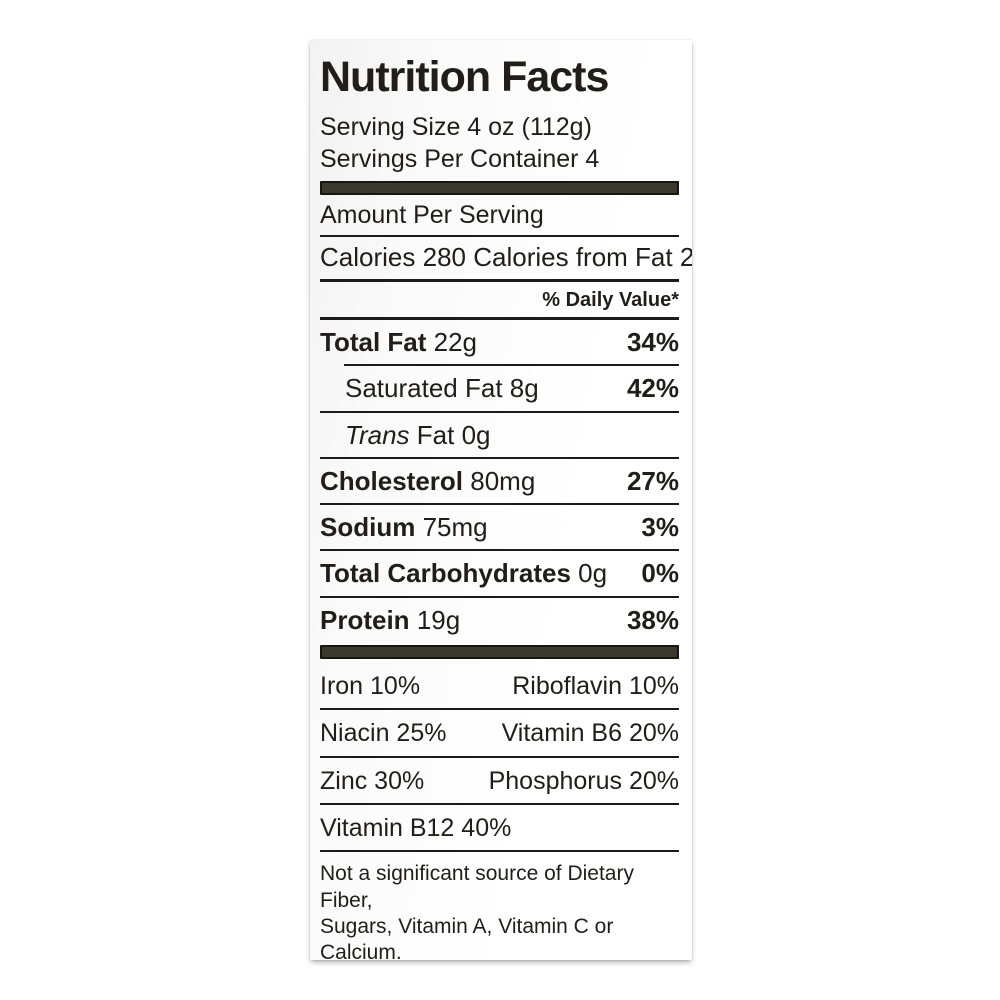 The image size is (1000, 1000). What do you see at coordinates (511, 365) in the screenshot?
I see `divider-indented` at bounding box center [511, 365].